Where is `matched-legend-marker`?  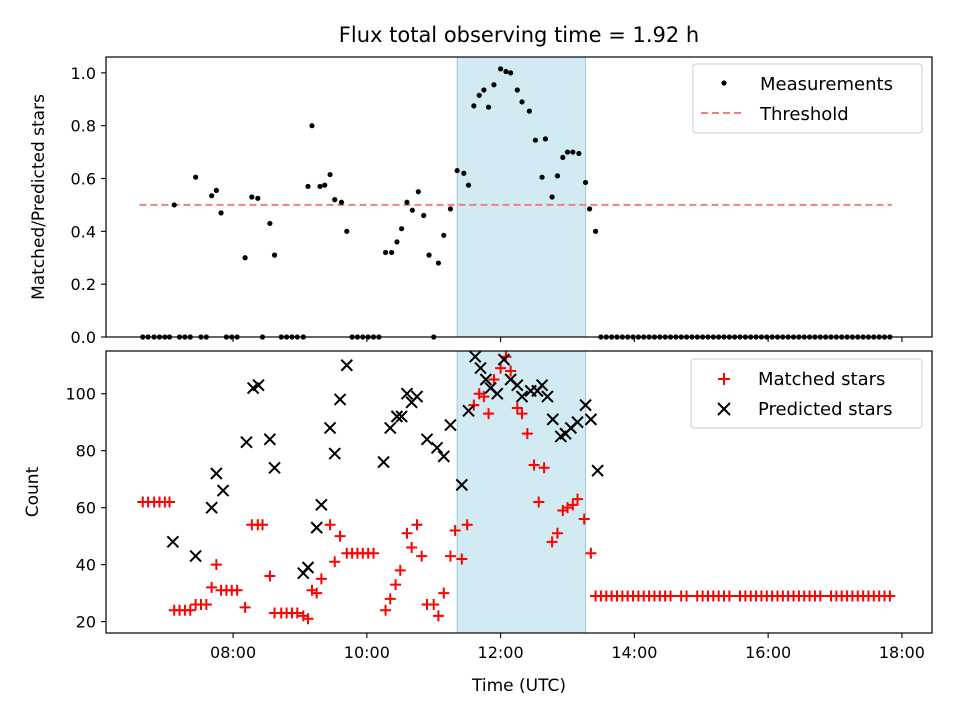
matched-legend-marker is located at coordinates (724, 379).